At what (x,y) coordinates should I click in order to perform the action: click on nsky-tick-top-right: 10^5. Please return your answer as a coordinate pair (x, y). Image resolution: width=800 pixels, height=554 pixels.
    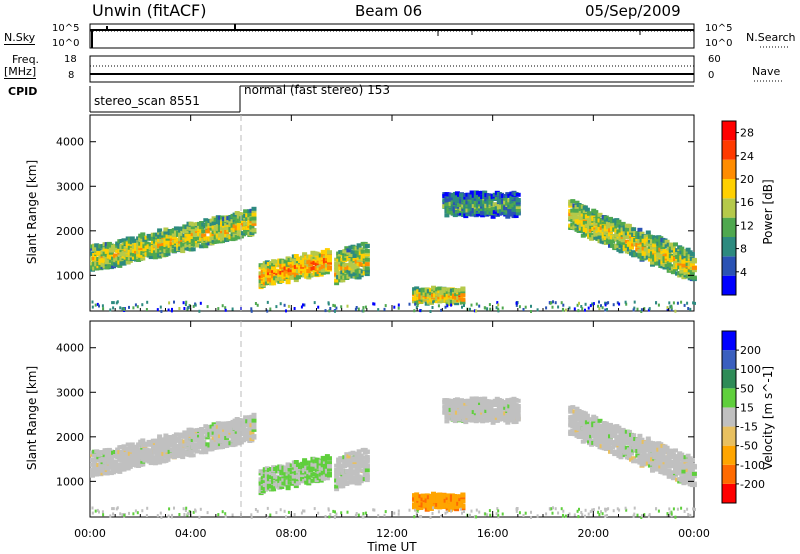
    Looking at the image, I should click on (719, 28).